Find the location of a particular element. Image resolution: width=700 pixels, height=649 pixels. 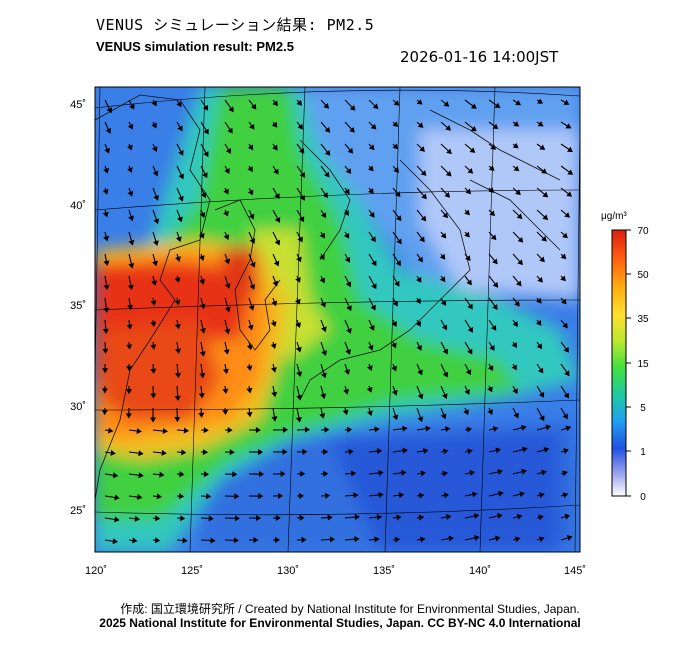

lon-tick: 140˚ is located at coordinates (480, 571).